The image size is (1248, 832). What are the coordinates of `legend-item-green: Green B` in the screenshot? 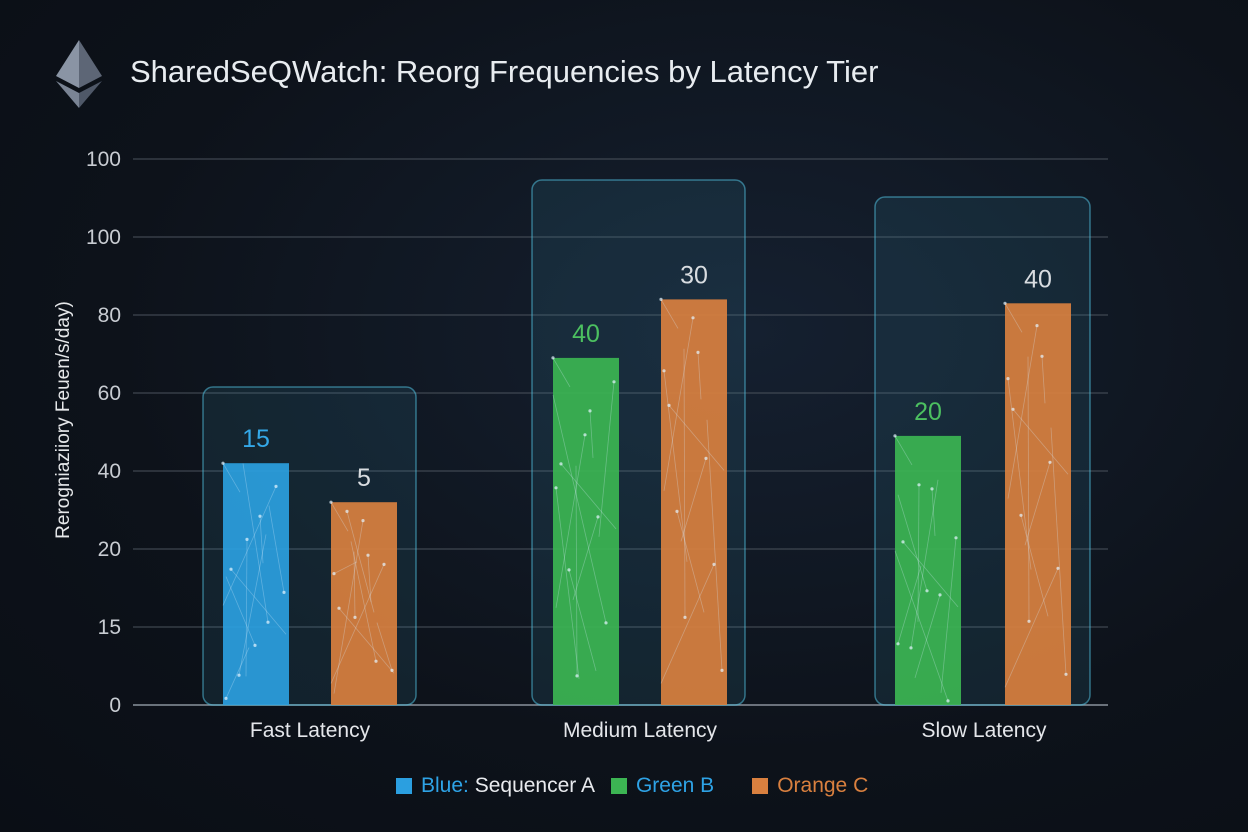 It's located at (662, 786).